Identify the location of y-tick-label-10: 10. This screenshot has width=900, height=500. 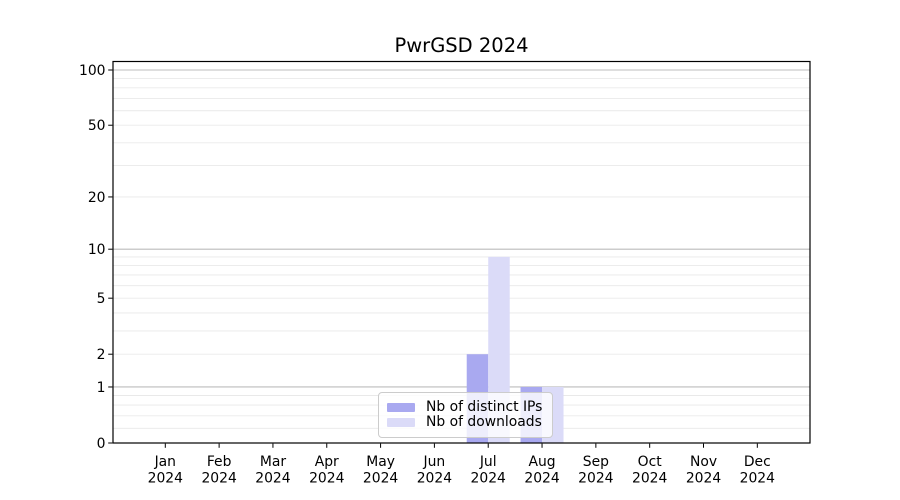
(97, 250).